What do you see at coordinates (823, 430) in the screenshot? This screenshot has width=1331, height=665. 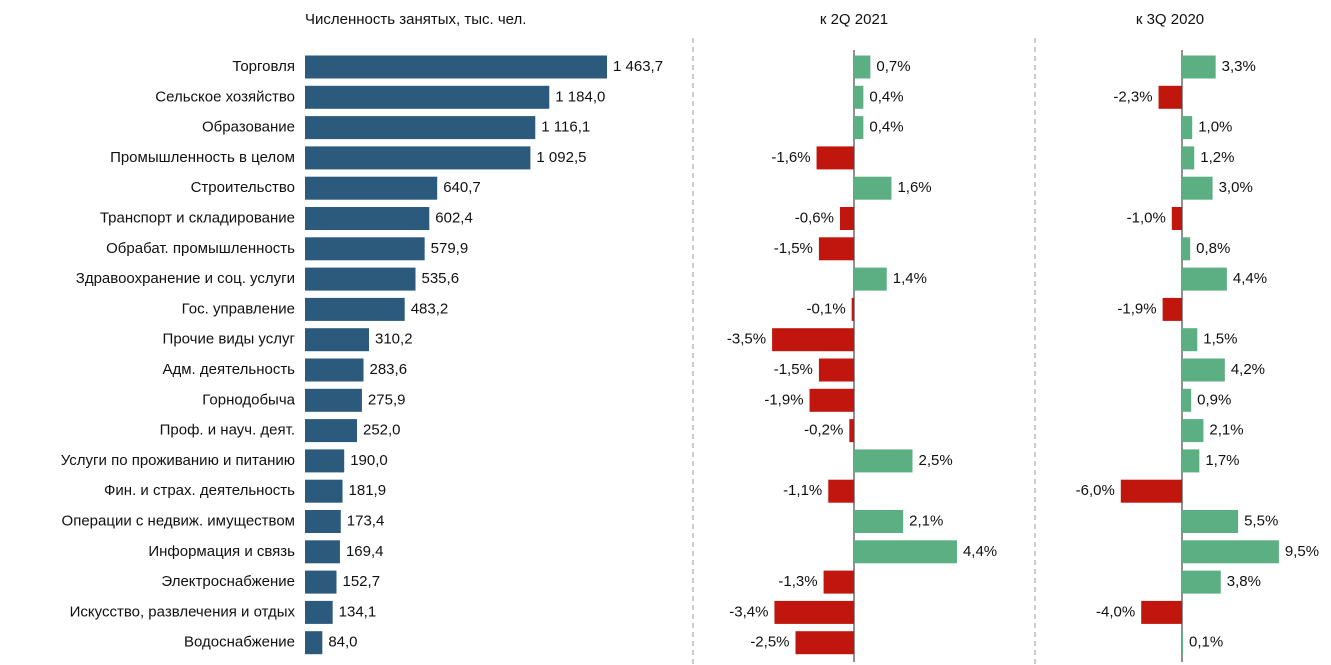 I see `value-label: -0,2%` at bounding box center [823, 430].